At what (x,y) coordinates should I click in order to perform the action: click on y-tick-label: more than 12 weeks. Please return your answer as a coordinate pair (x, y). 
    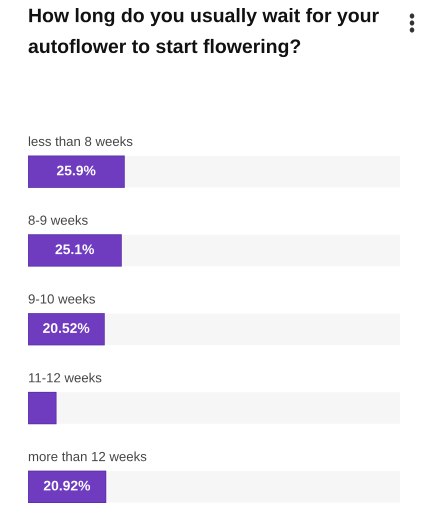
    Looking at the image, I should click on (87, 457).